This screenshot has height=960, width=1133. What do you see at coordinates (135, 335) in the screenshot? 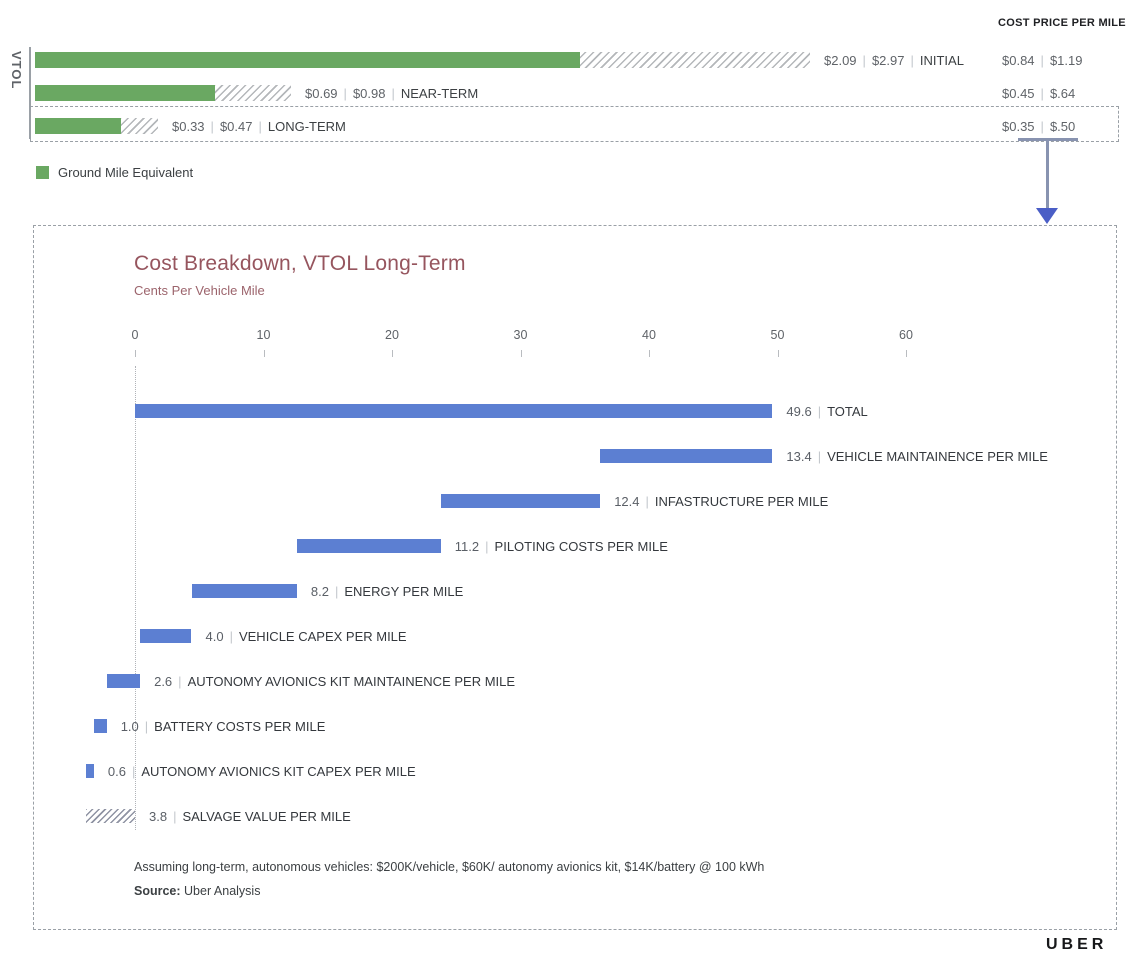
I see `x-tick-label-0: 0` at bounding box center [135, 335].